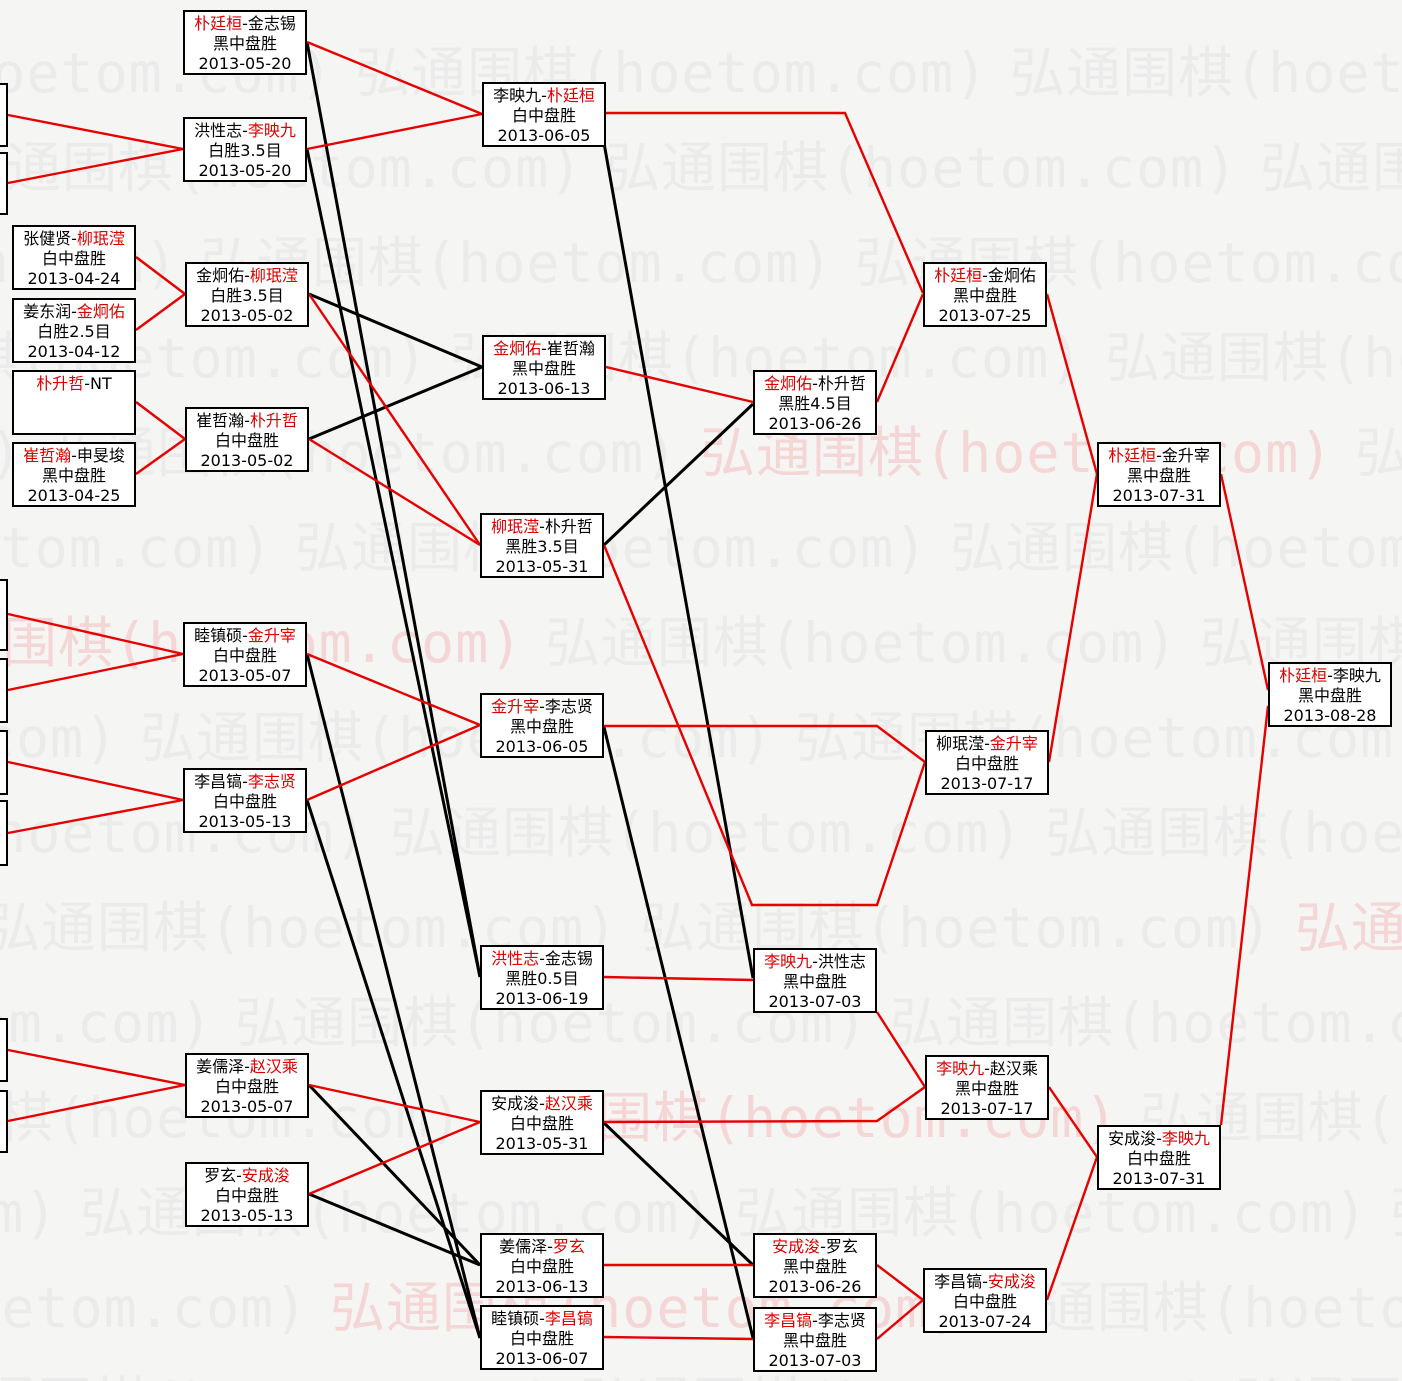  What do you see at coordinates (100, 455) in the screenshot?
I see `player-name: 申旻埈` at bounding box center [100, 455].